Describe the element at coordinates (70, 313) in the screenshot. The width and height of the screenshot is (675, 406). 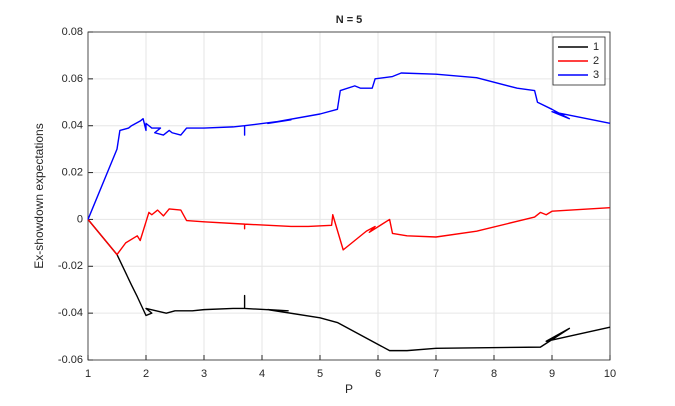
I see `y-tick-label: -0.04` at that location.